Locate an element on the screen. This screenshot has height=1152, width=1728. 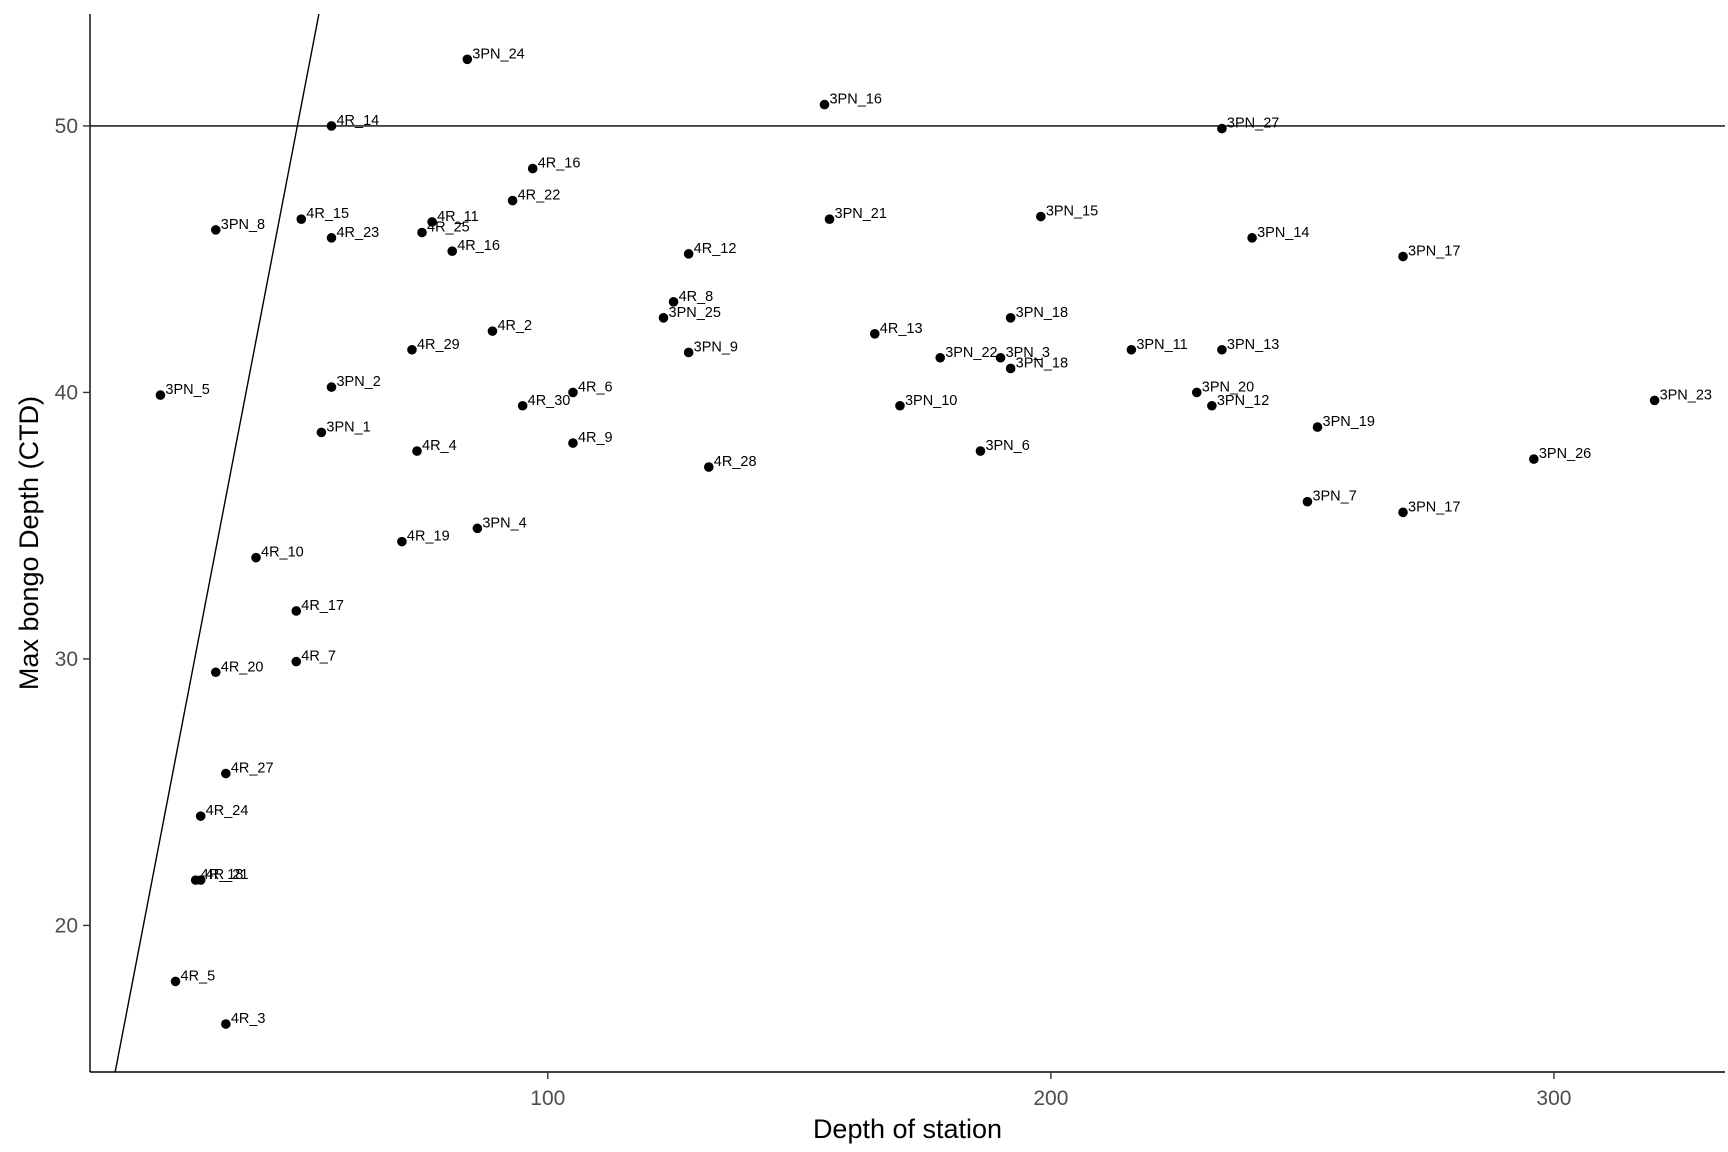
data-point-label: 4R_22 is located at coordinates (539, 196).